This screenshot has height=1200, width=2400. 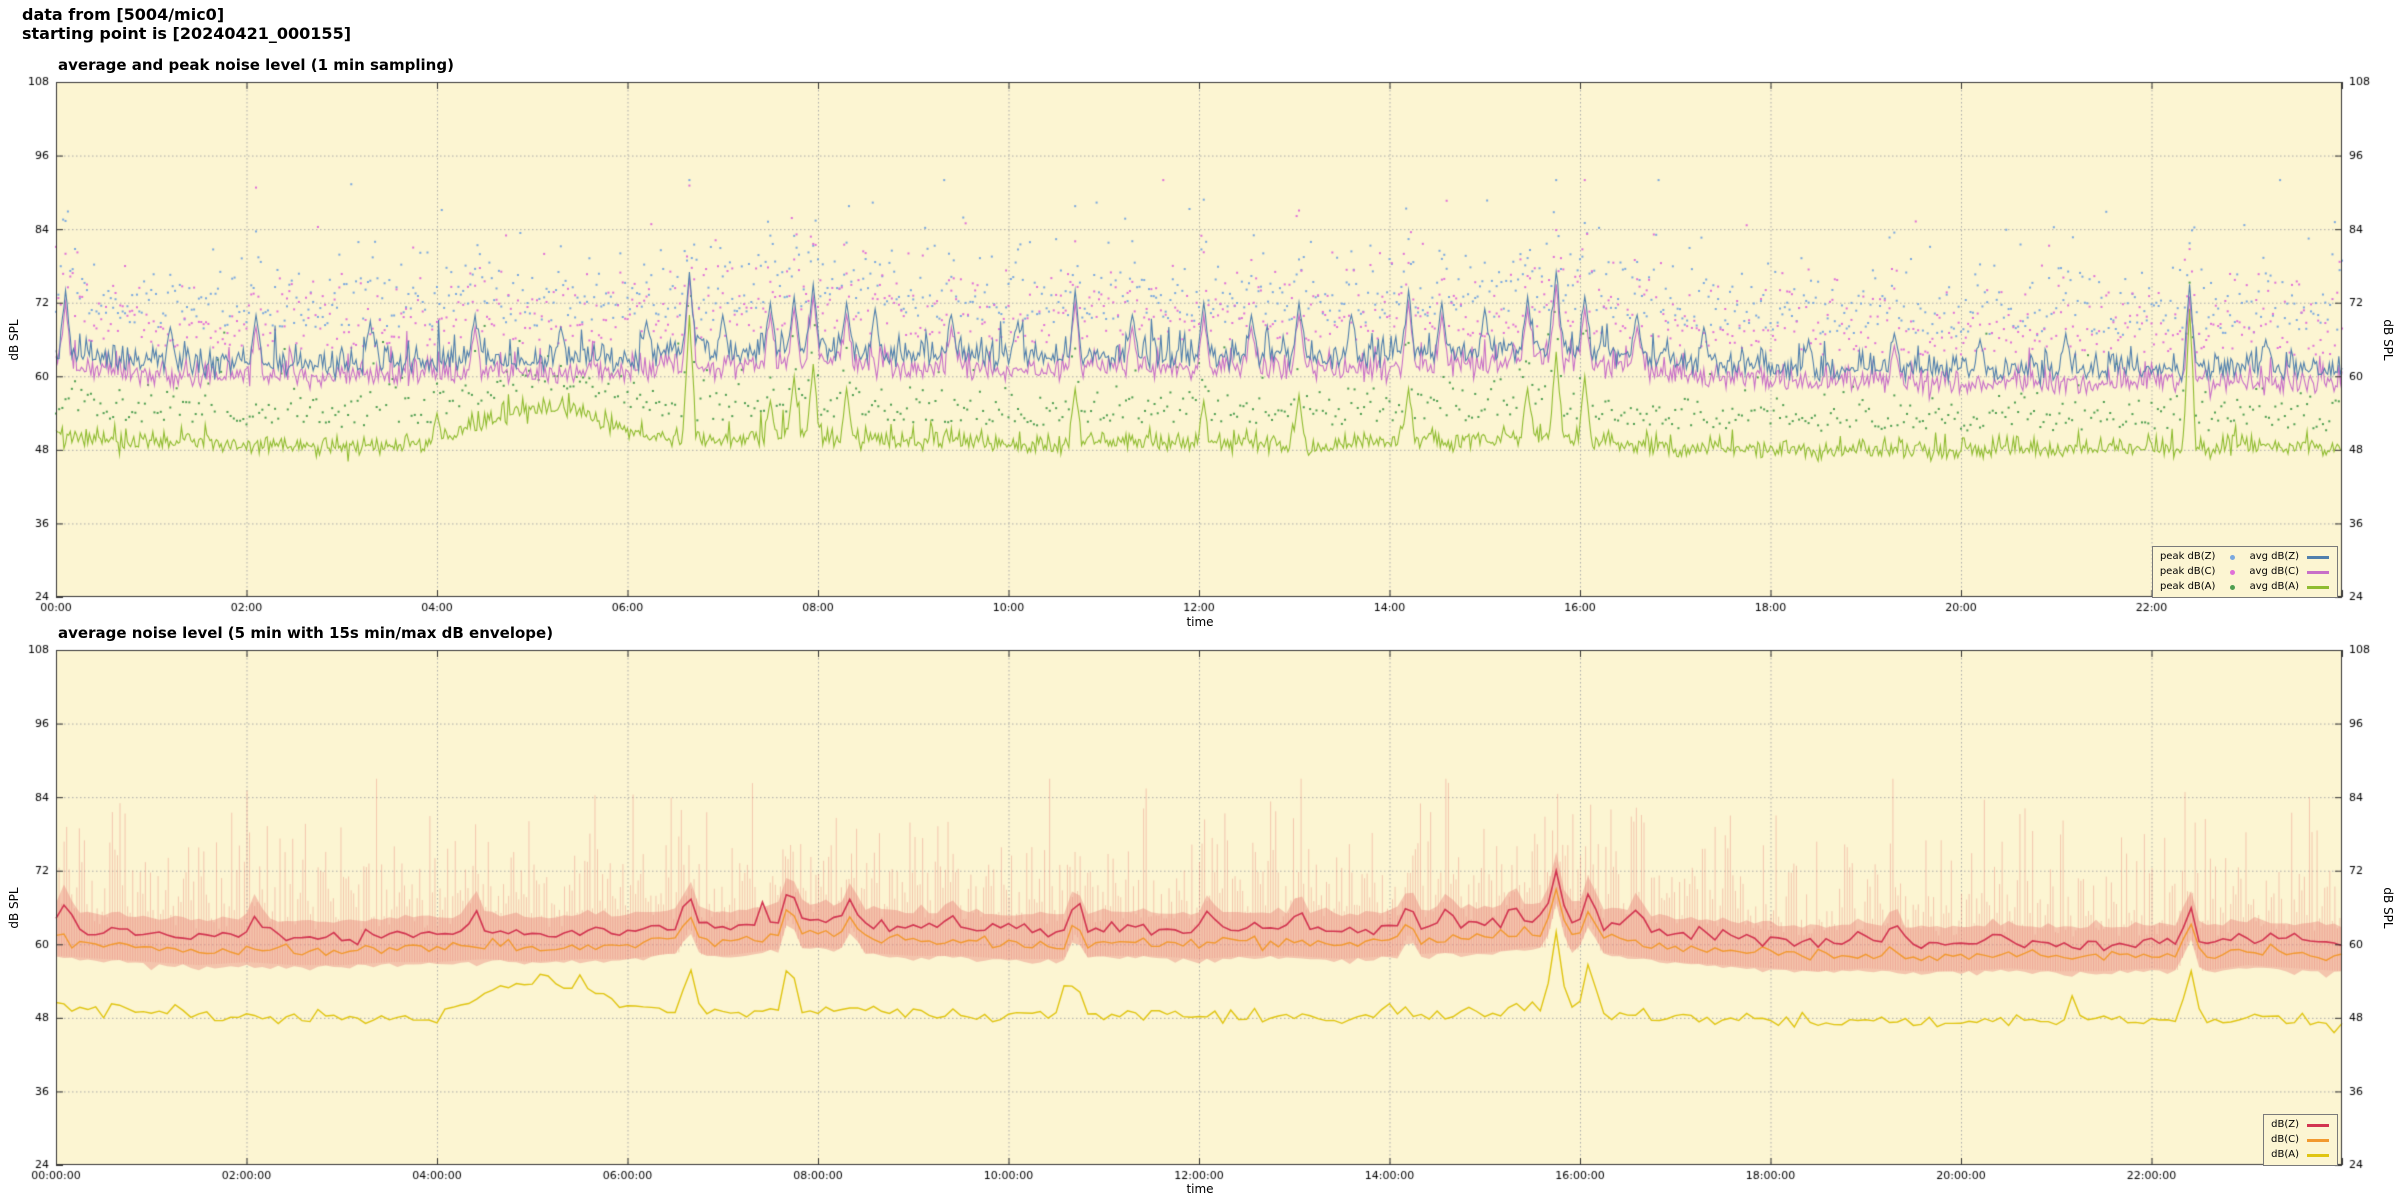 I want to click on legend-label: dB(A), so click(x=2285, y=1154).